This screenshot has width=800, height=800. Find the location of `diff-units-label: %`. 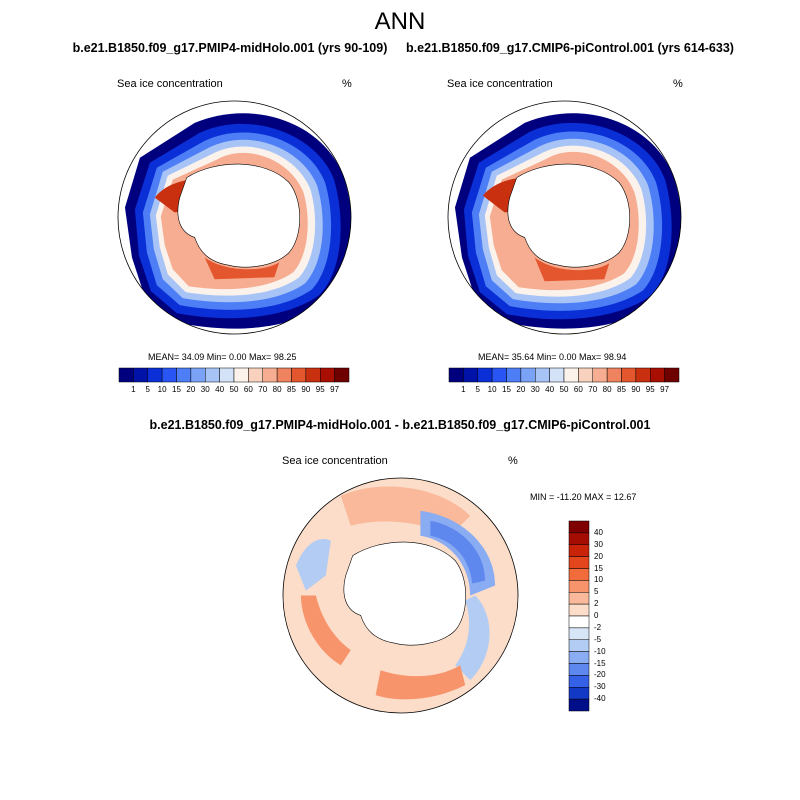

diff-units-label: % is located at coordinates (513, 461).